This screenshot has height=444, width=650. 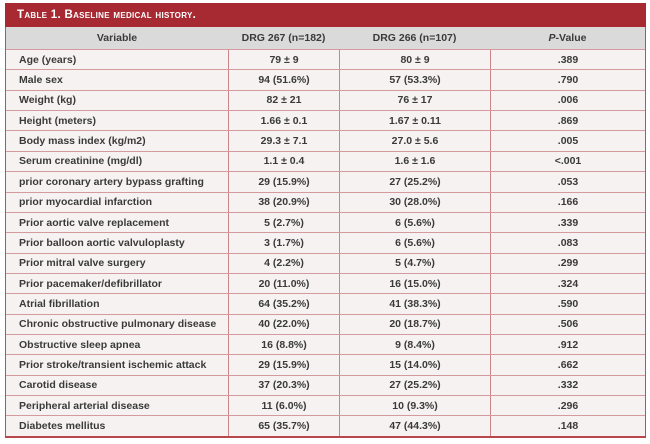 What do you see at coordinates (567, 406) in the screenshot?
I see `pvalue-cell: .296` at bounding box center [567, 406].